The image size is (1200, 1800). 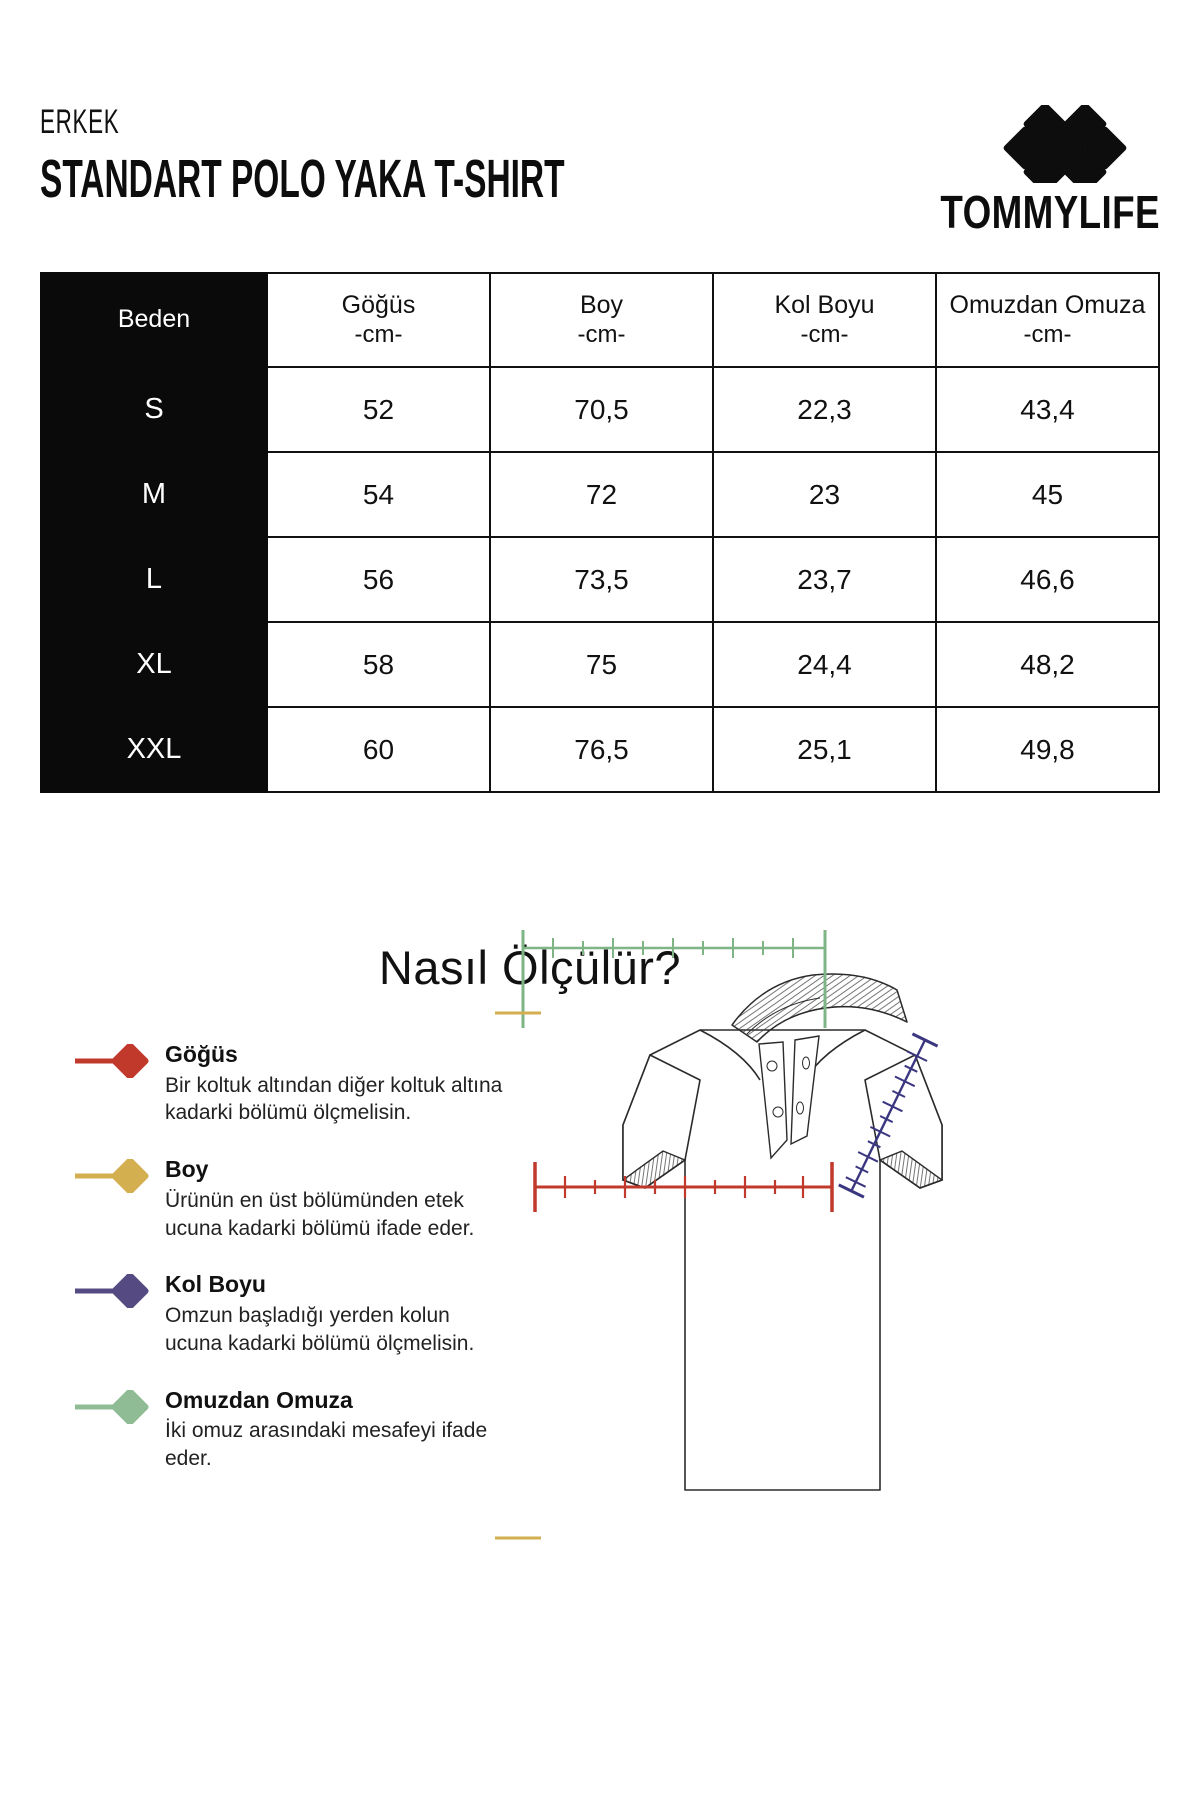 I want to click on cell-omuzdan-omuza: 48,2, so click(x=1047, y=664).